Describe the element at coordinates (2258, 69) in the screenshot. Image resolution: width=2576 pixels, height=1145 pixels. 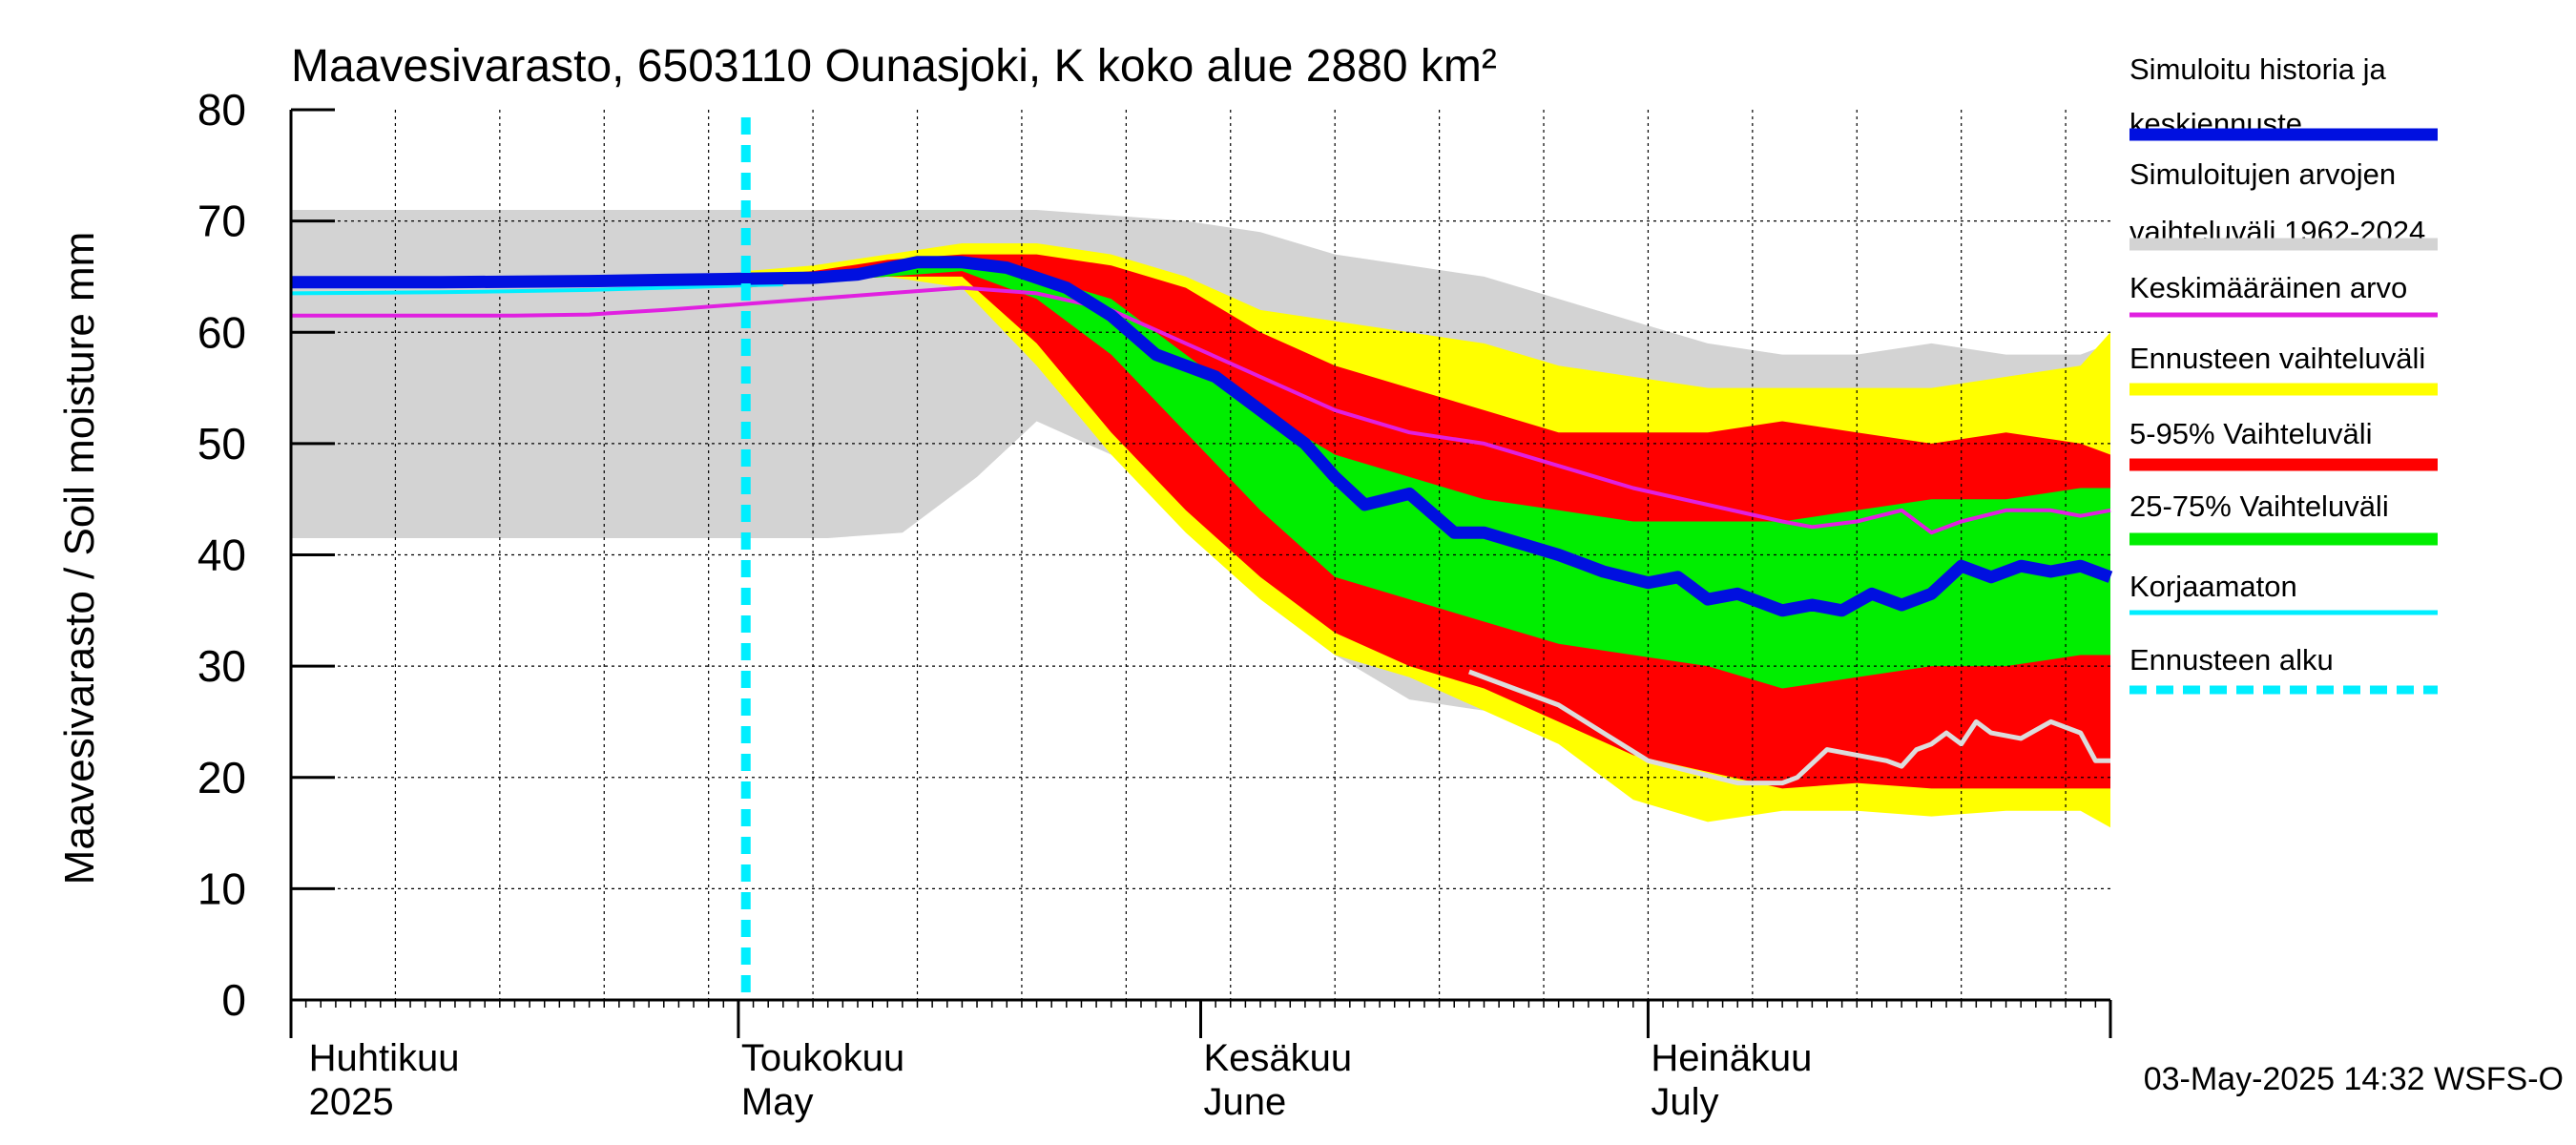
I see `legend-label: Simuloitu historia ja` at that location.